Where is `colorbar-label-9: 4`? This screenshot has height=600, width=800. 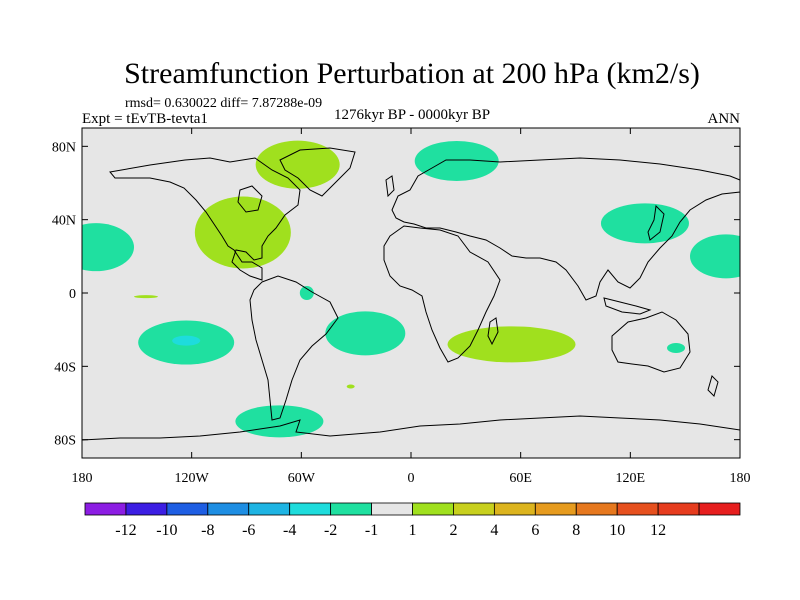 colorbar-label-9: 4 is located at coordinates (494, 530).